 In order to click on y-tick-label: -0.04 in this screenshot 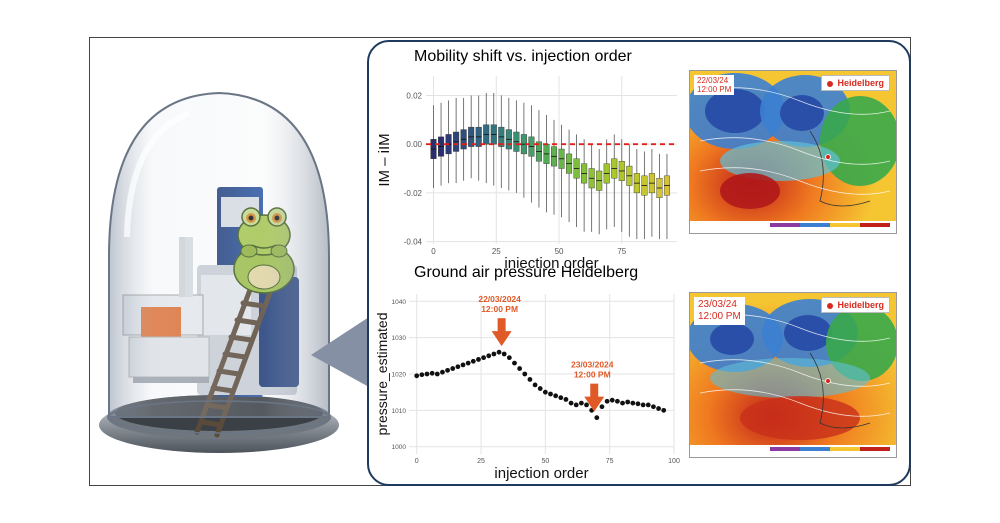, I will do `click(413, 242)`.